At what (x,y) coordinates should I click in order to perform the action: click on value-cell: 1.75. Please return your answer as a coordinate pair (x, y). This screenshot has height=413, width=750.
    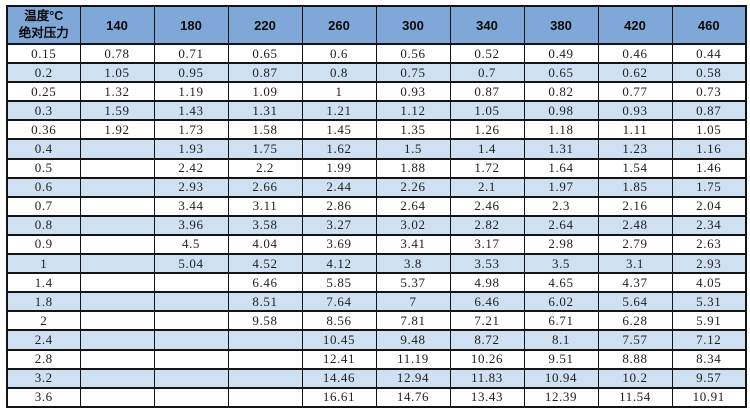
    Looking at the image, I should click on (265, 149).